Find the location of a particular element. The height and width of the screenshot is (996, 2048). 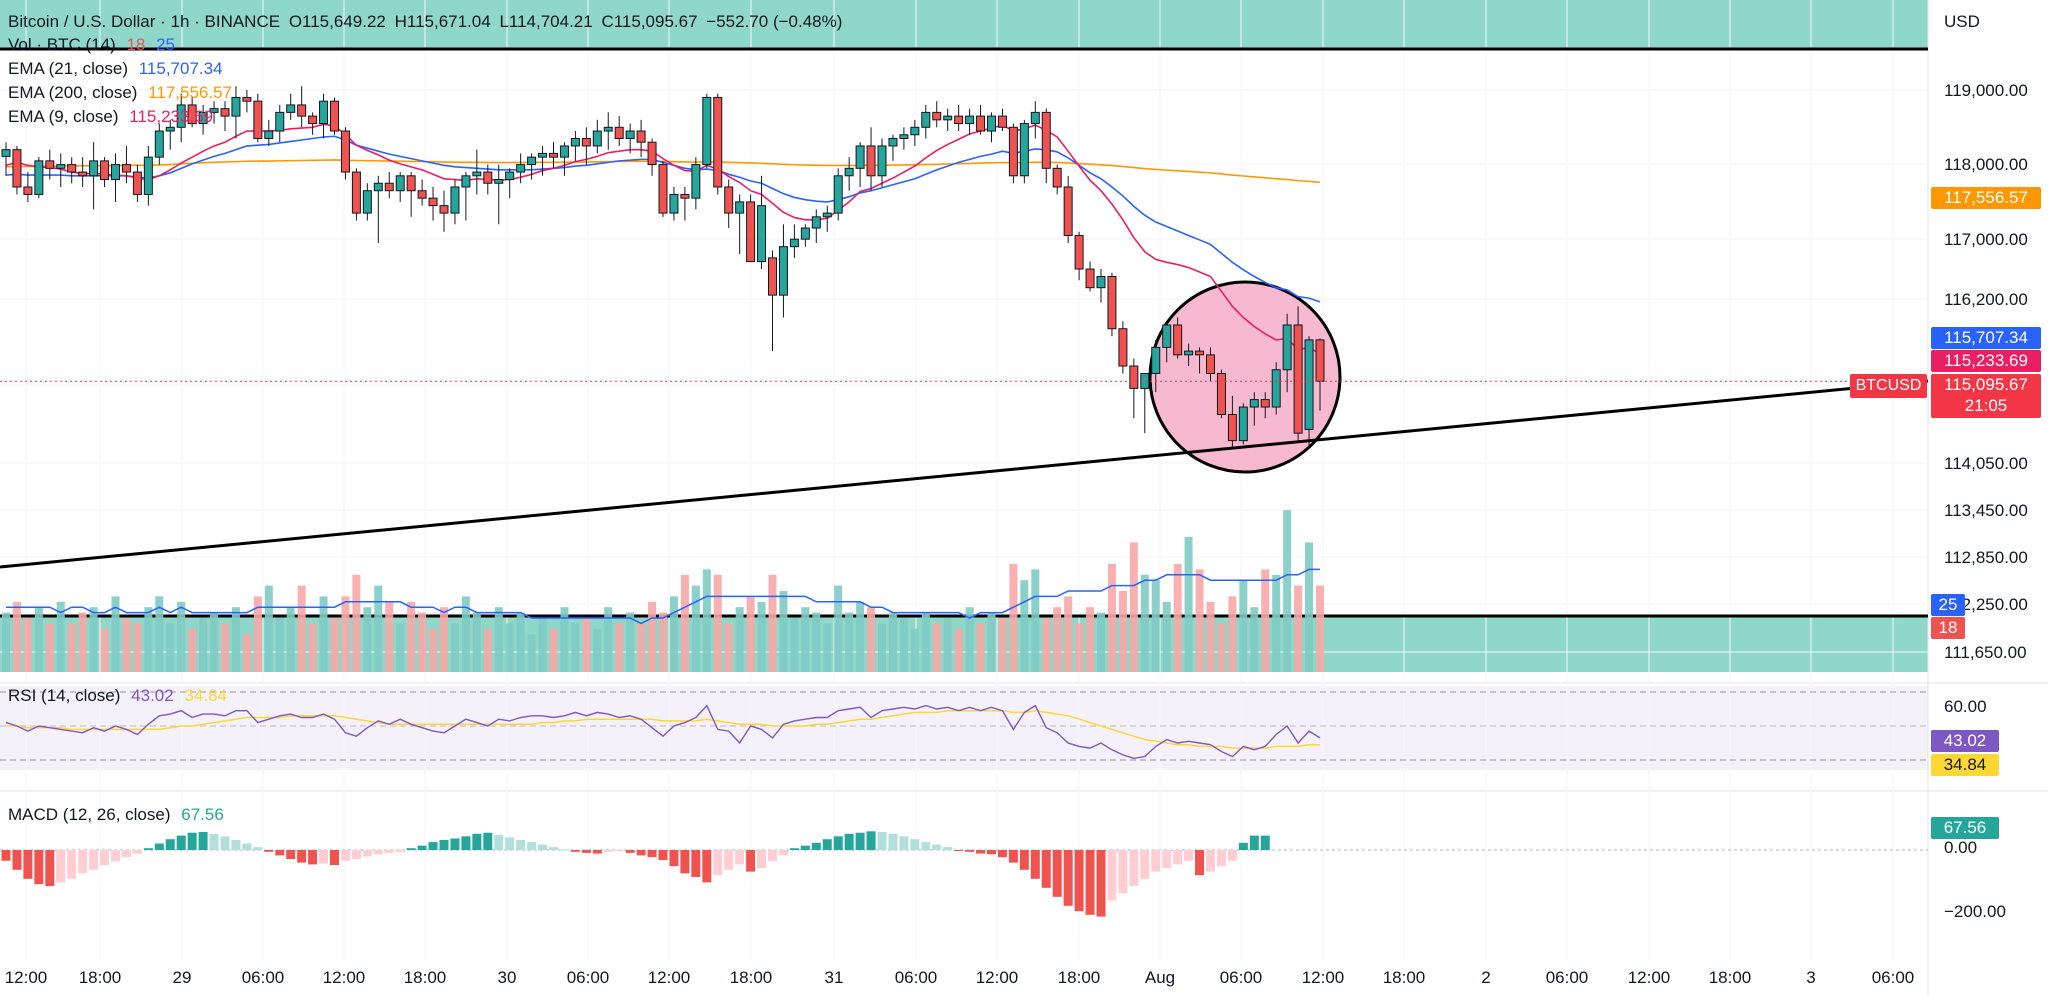

price-axis-label: 118,000.00 is located at coordinates (1986, 164).